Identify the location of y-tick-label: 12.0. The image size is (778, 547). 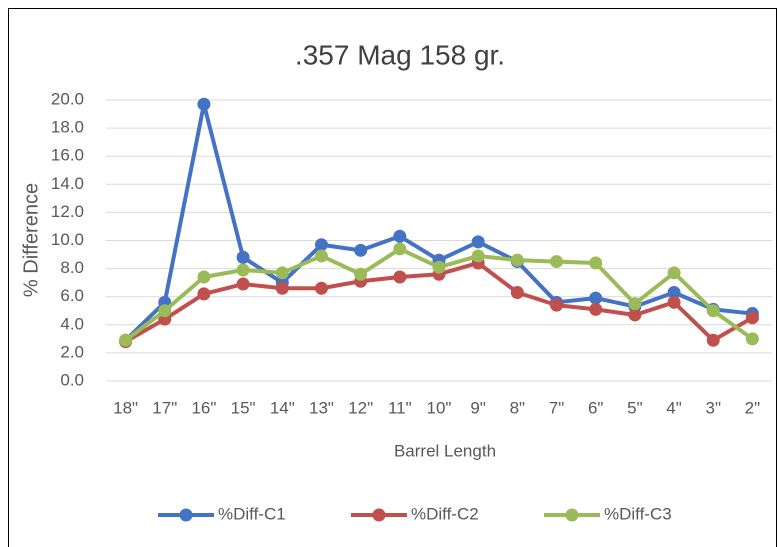
(67, 211).